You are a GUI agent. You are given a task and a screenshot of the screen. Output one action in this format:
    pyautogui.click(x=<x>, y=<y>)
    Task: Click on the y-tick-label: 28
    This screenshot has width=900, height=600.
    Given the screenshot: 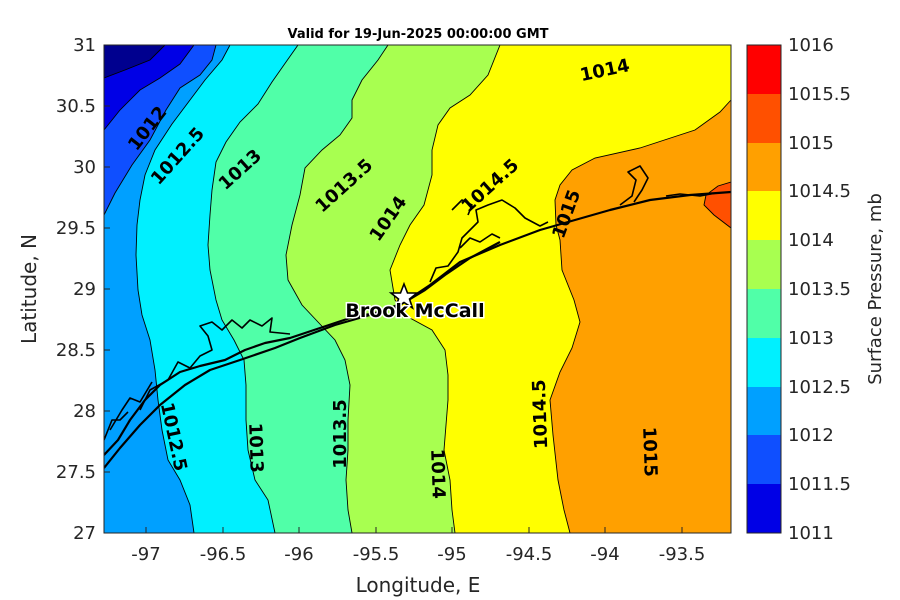 What is the action you would take?
    pyautogui.click(x=84, y=411)
    